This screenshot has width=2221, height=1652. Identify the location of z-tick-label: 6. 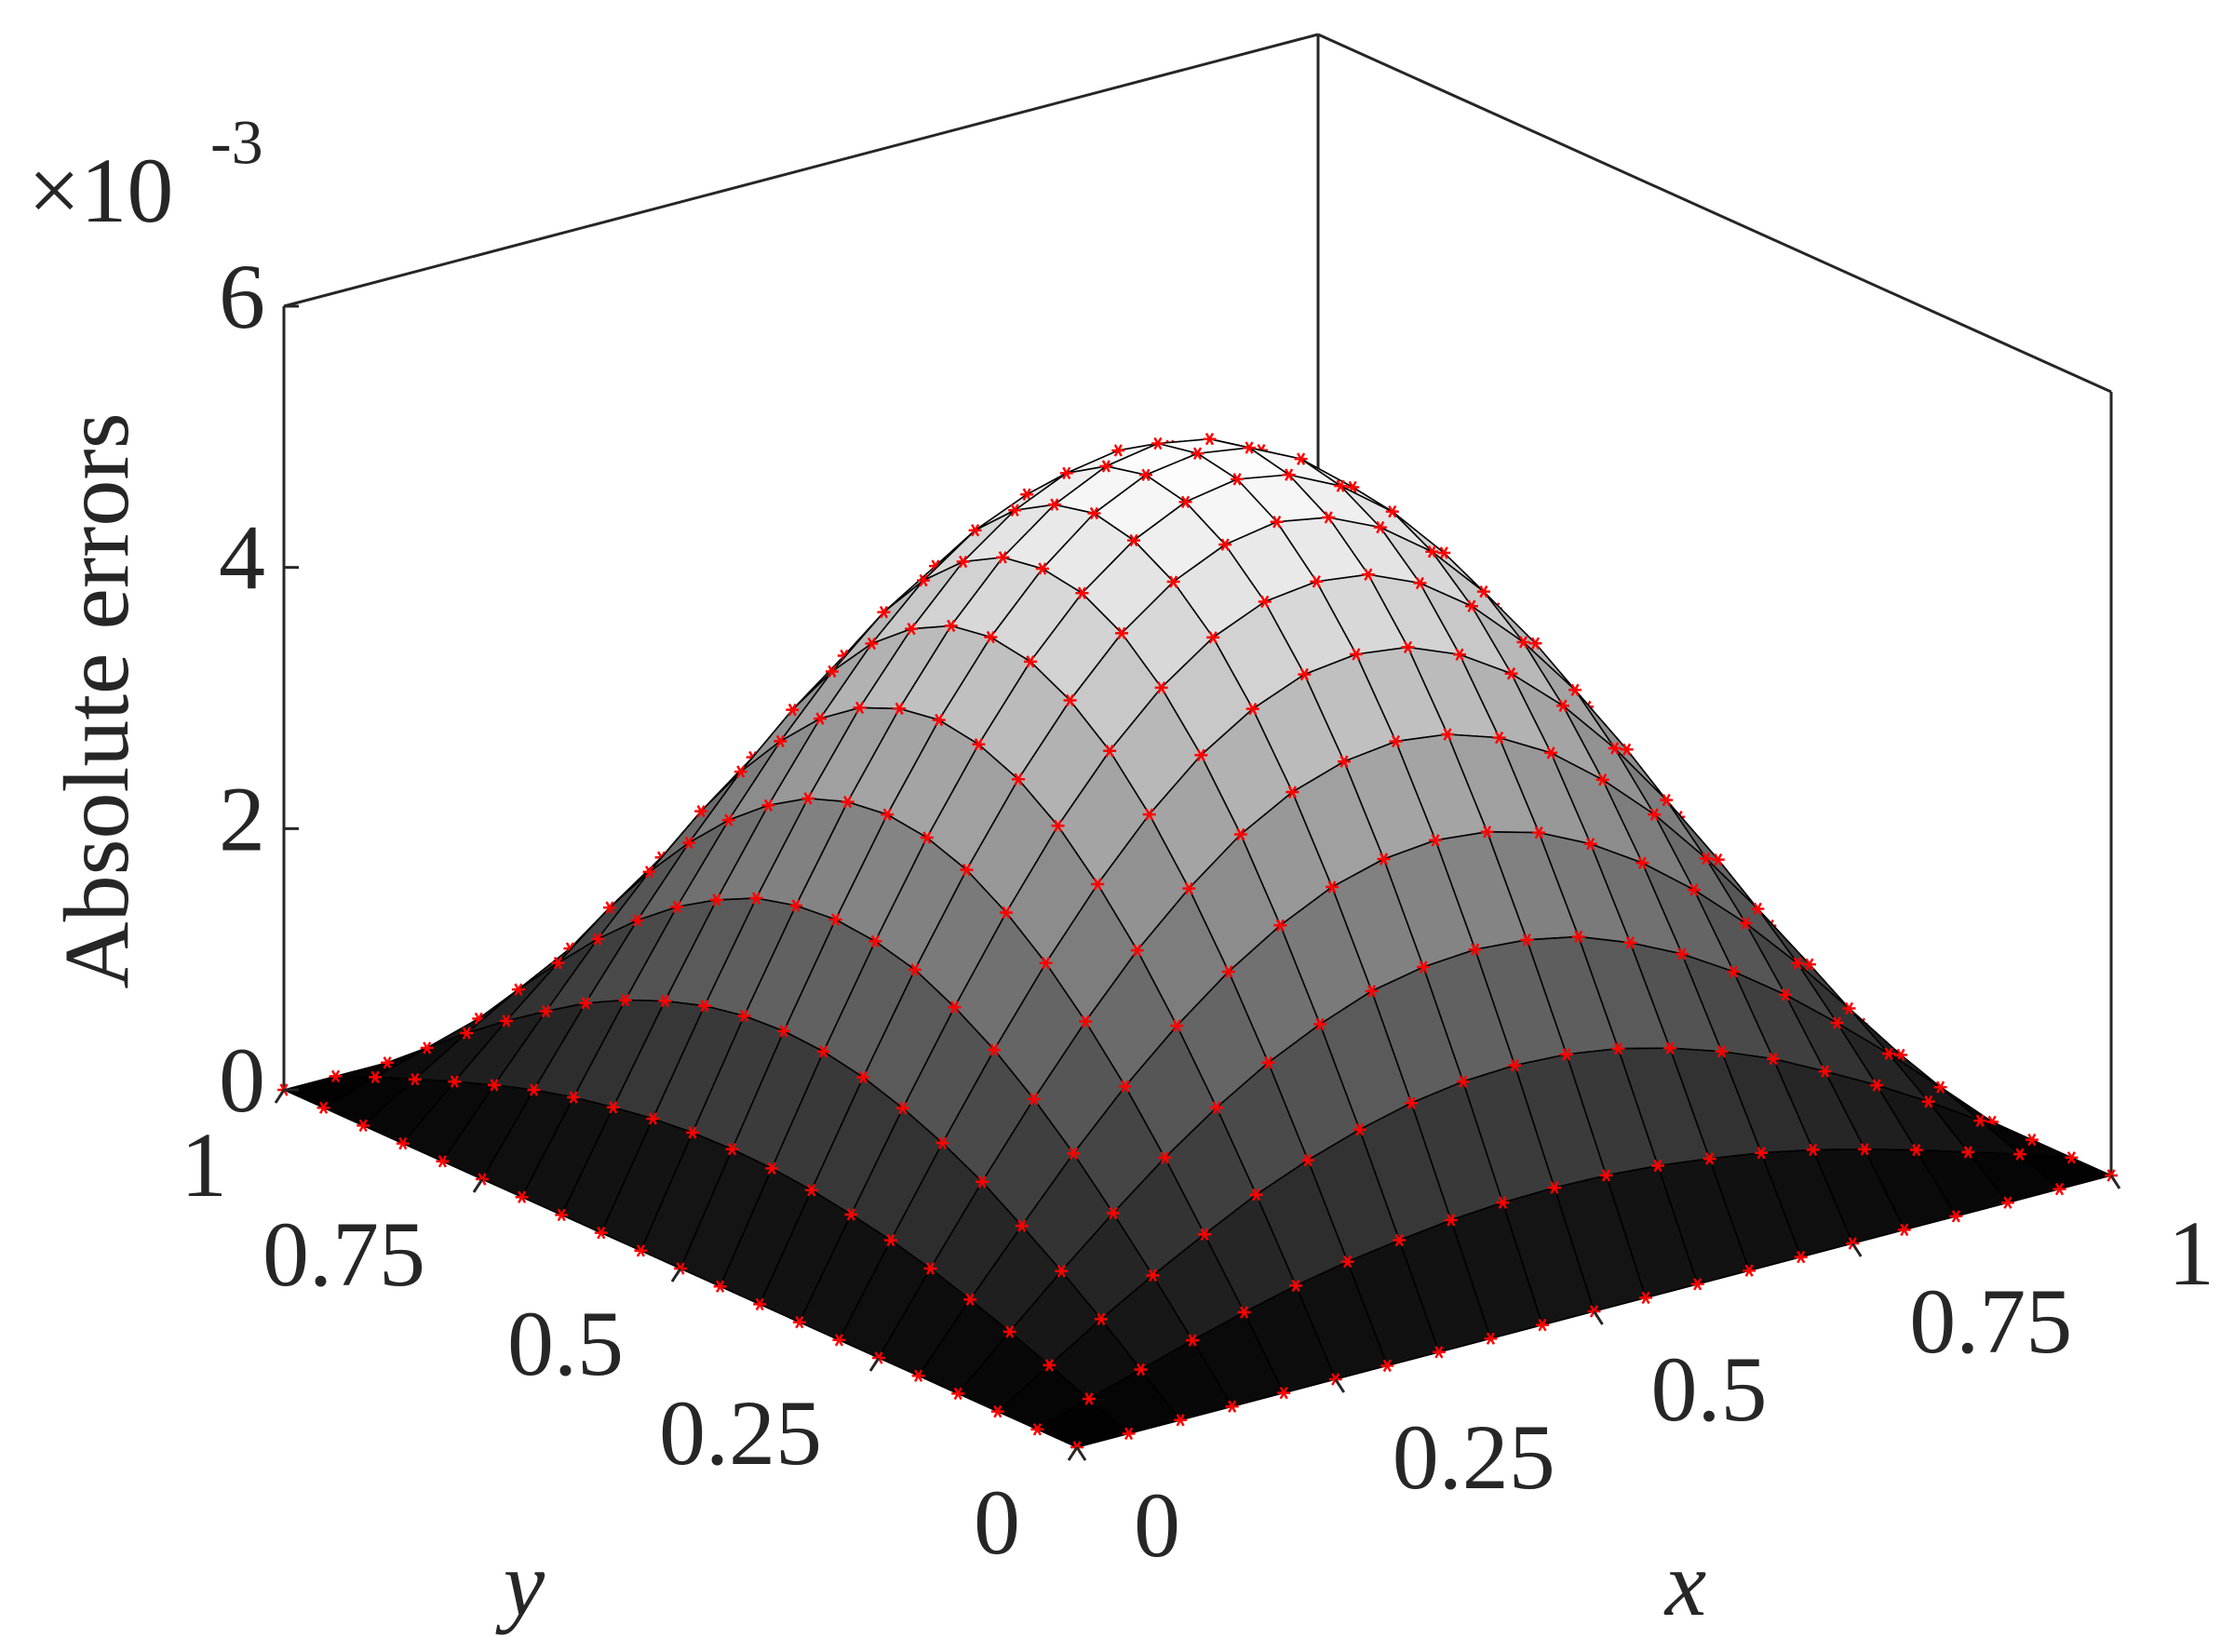
(242, 296).